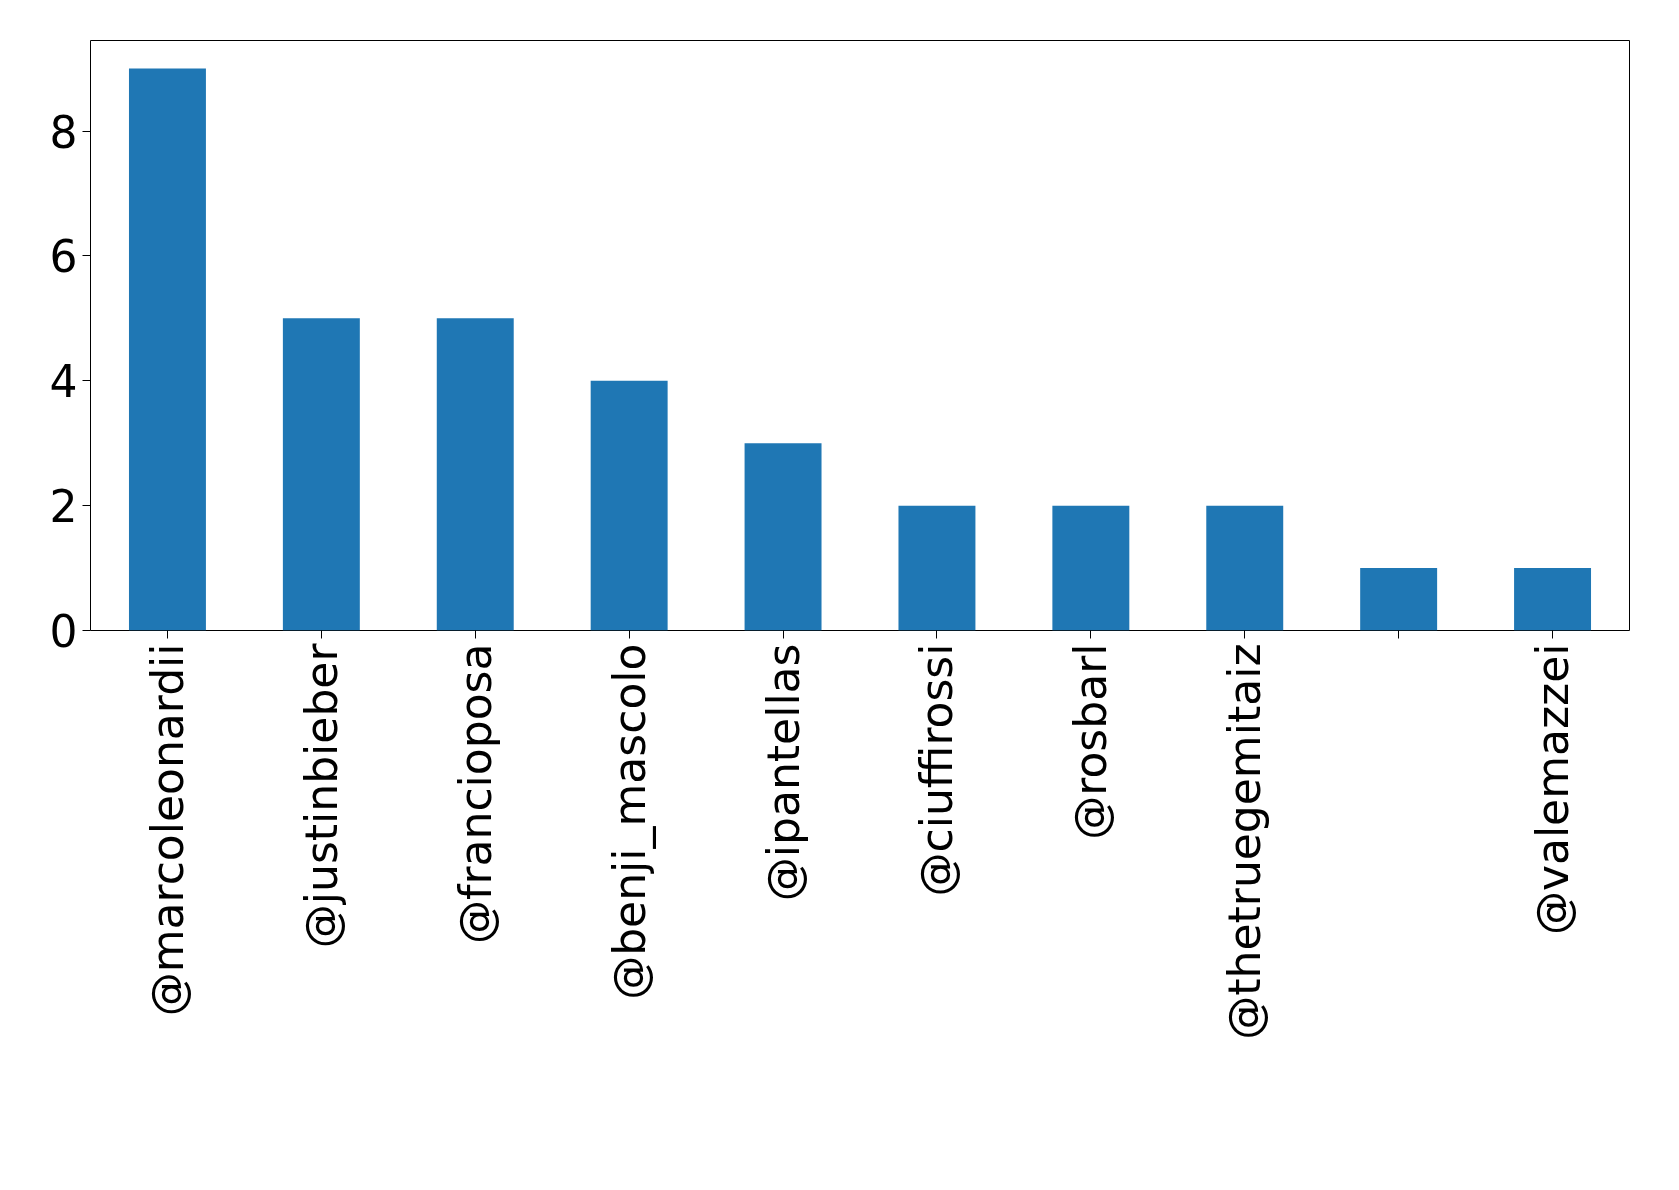 This screenshot has height=1190, width=1679. What do you see at coordinates (783, 772) in the screenshot?
I see `x-tick-label: @ipantellas` at bounding box center [783, 772].